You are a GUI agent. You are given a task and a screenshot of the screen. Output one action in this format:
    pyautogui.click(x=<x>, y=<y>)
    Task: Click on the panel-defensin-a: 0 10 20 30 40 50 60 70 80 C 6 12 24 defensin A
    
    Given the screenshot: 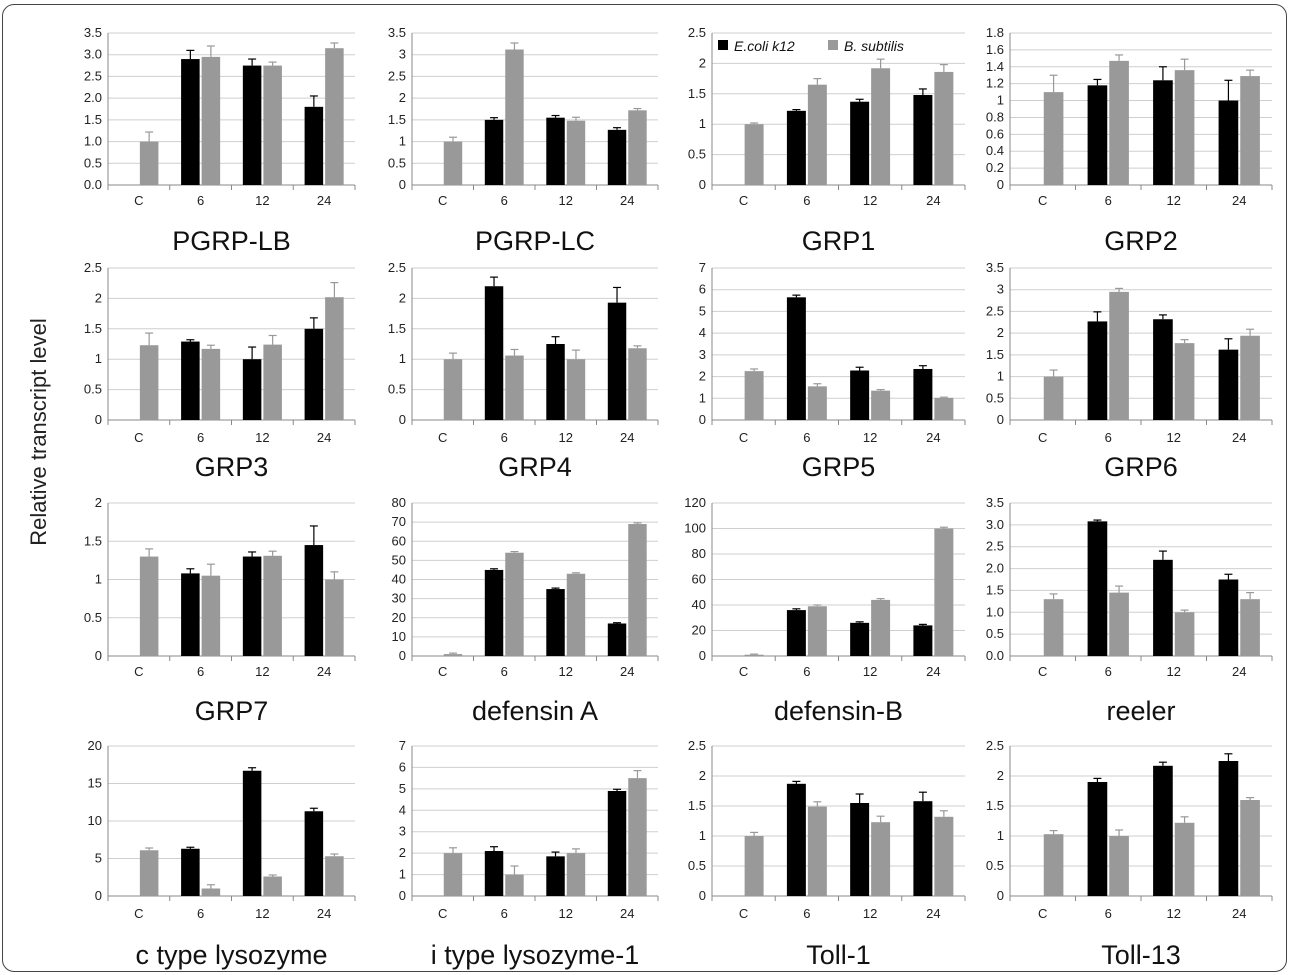 What is the action you would take?
    pyautogui.click(x=525, y=610)
    